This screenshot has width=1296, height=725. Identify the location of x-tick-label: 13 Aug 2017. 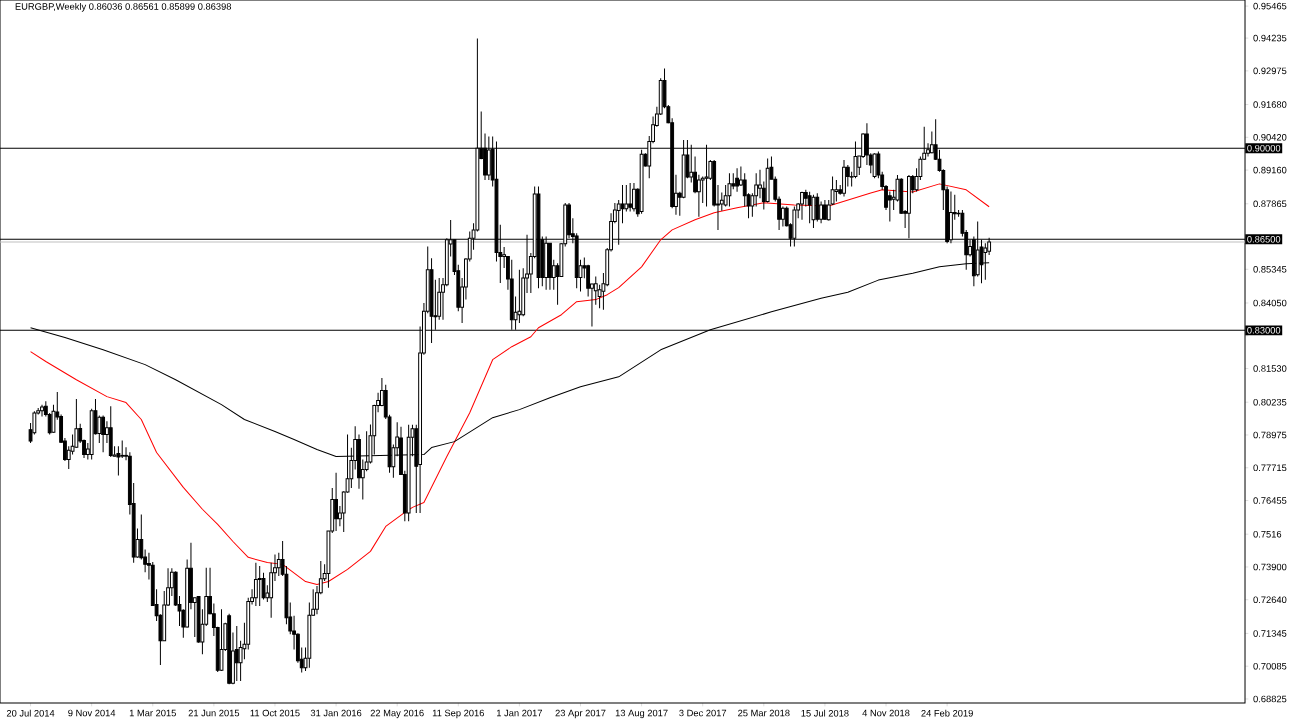
(641, 714).